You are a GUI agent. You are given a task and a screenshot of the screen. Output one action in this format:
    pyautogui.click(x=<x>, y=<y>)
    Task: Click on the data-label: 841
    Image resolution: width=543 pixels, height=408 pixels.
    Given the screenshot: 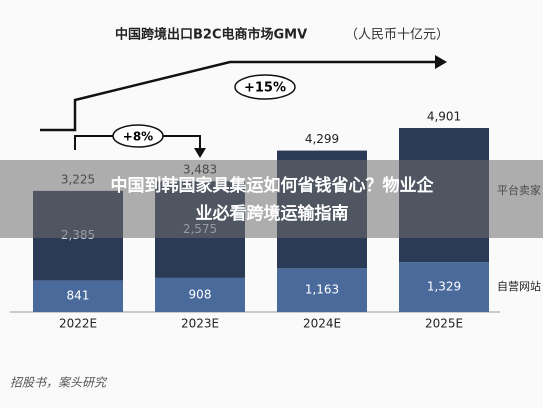 What is the action you would take?
    pyautogui.click(x=78, y=296)
    